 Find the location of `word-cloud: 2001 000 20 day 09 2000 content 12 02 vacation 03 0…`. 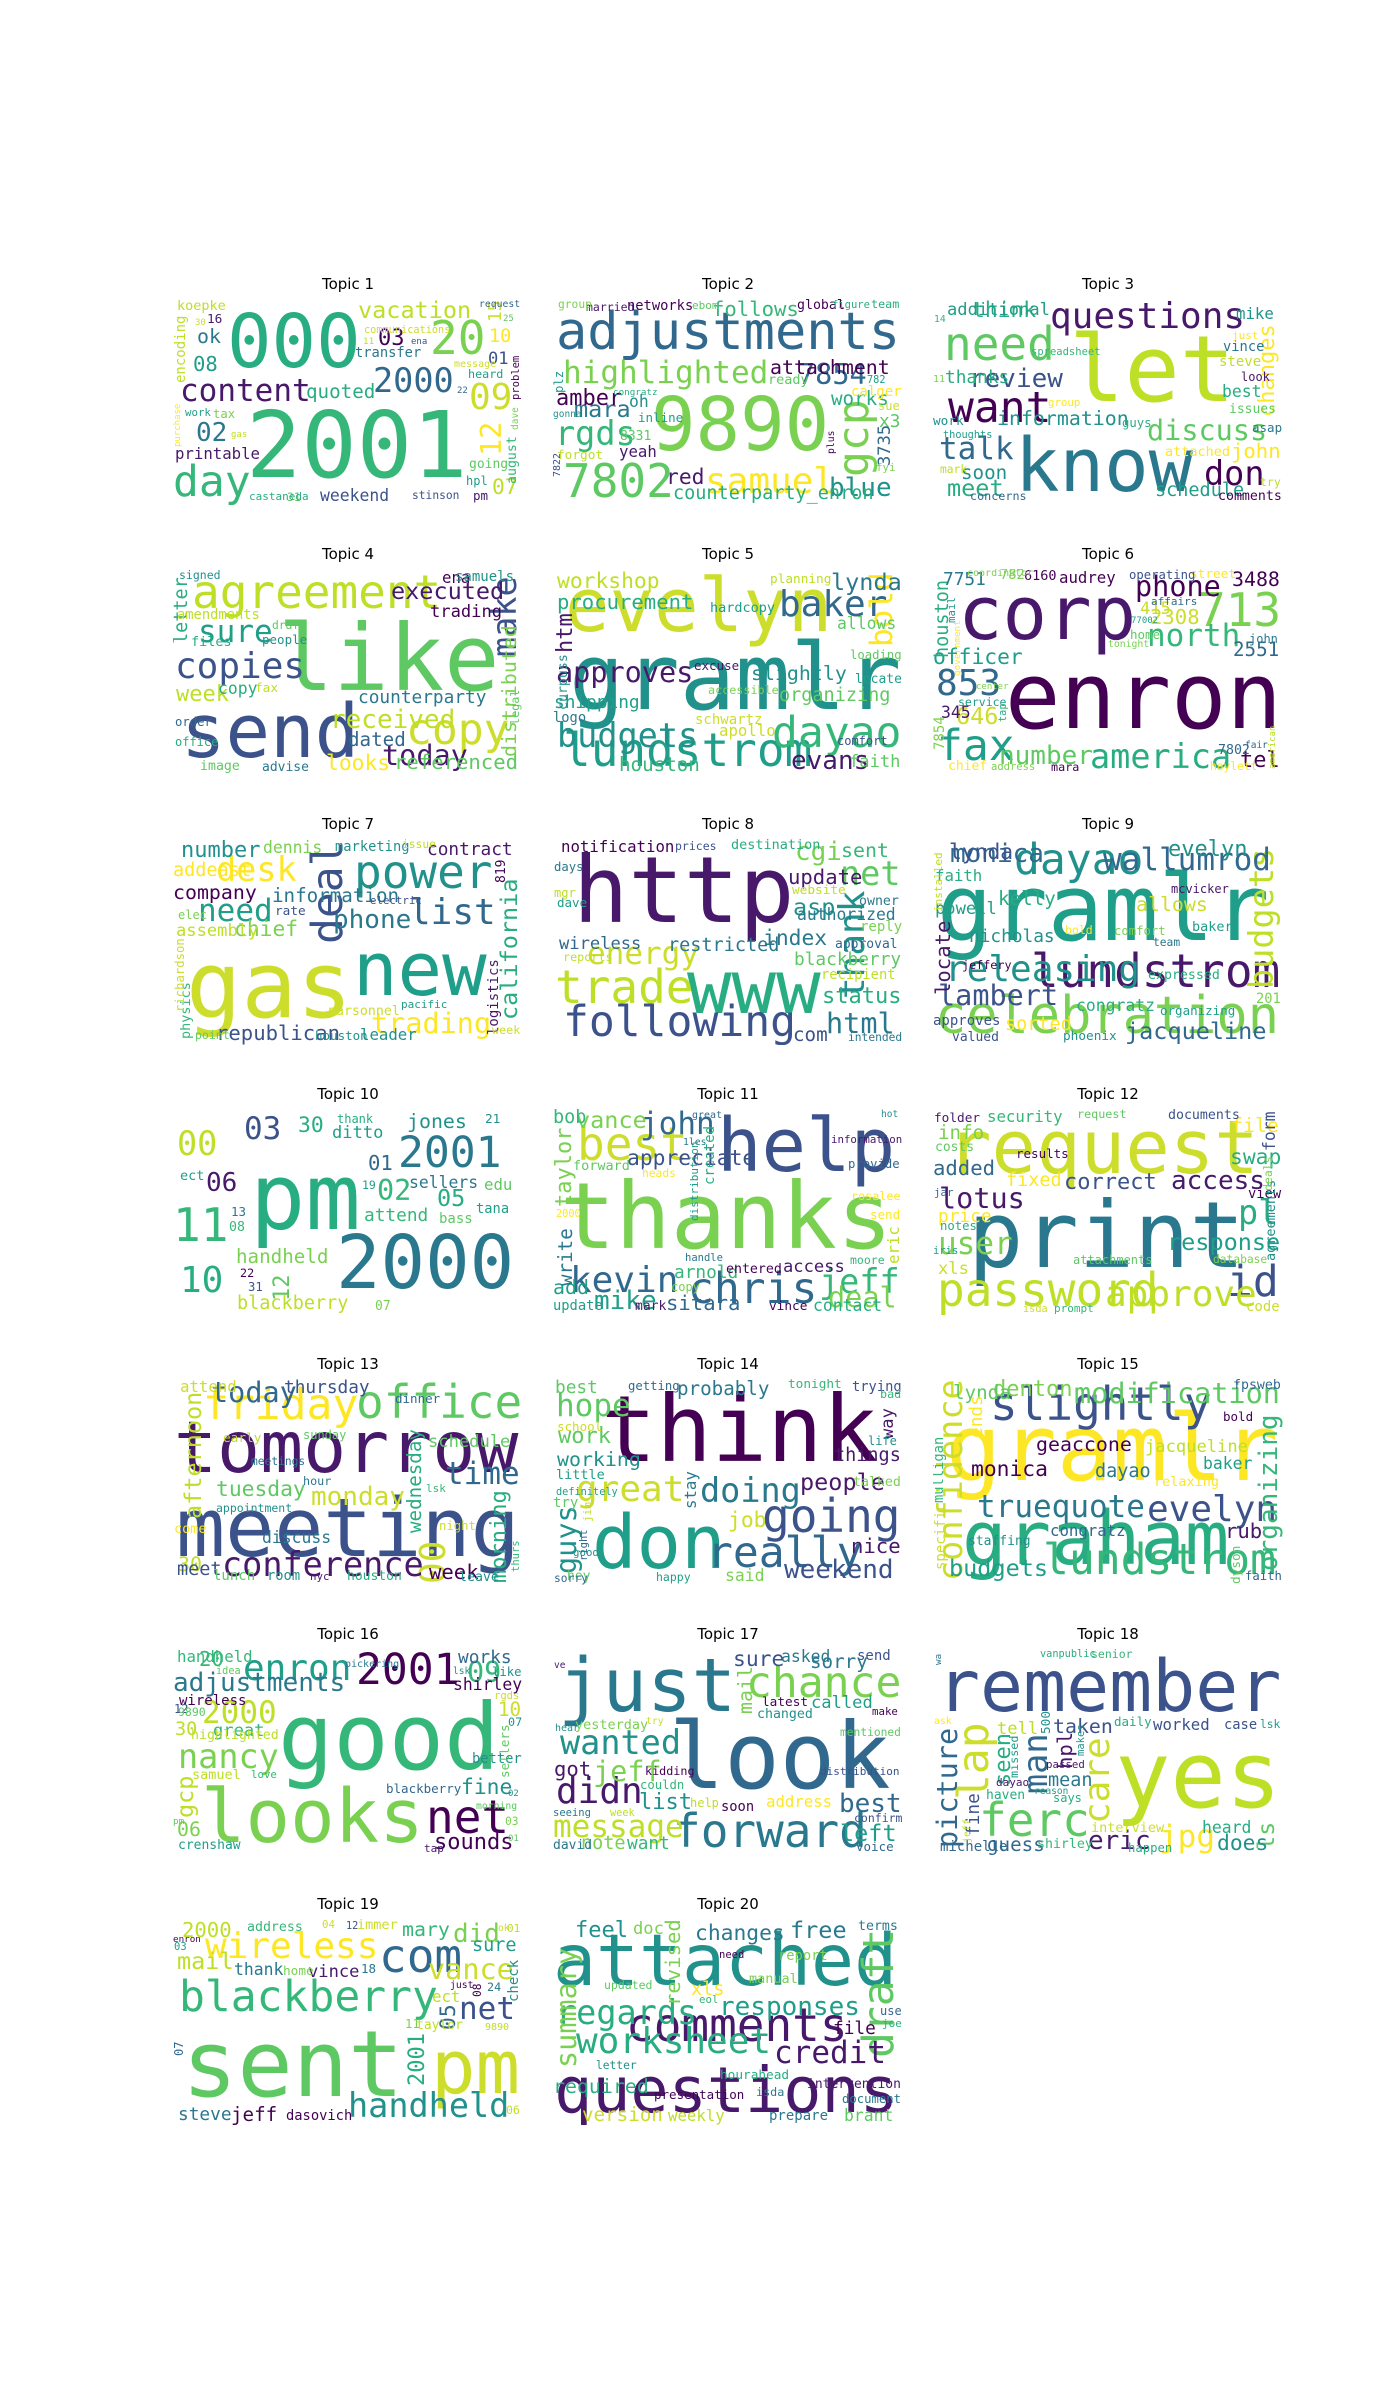

word-cloud: 2001 000 20 day 09 2000 content 12 02 vacation 03 0… is located at coordinates (348, 402).